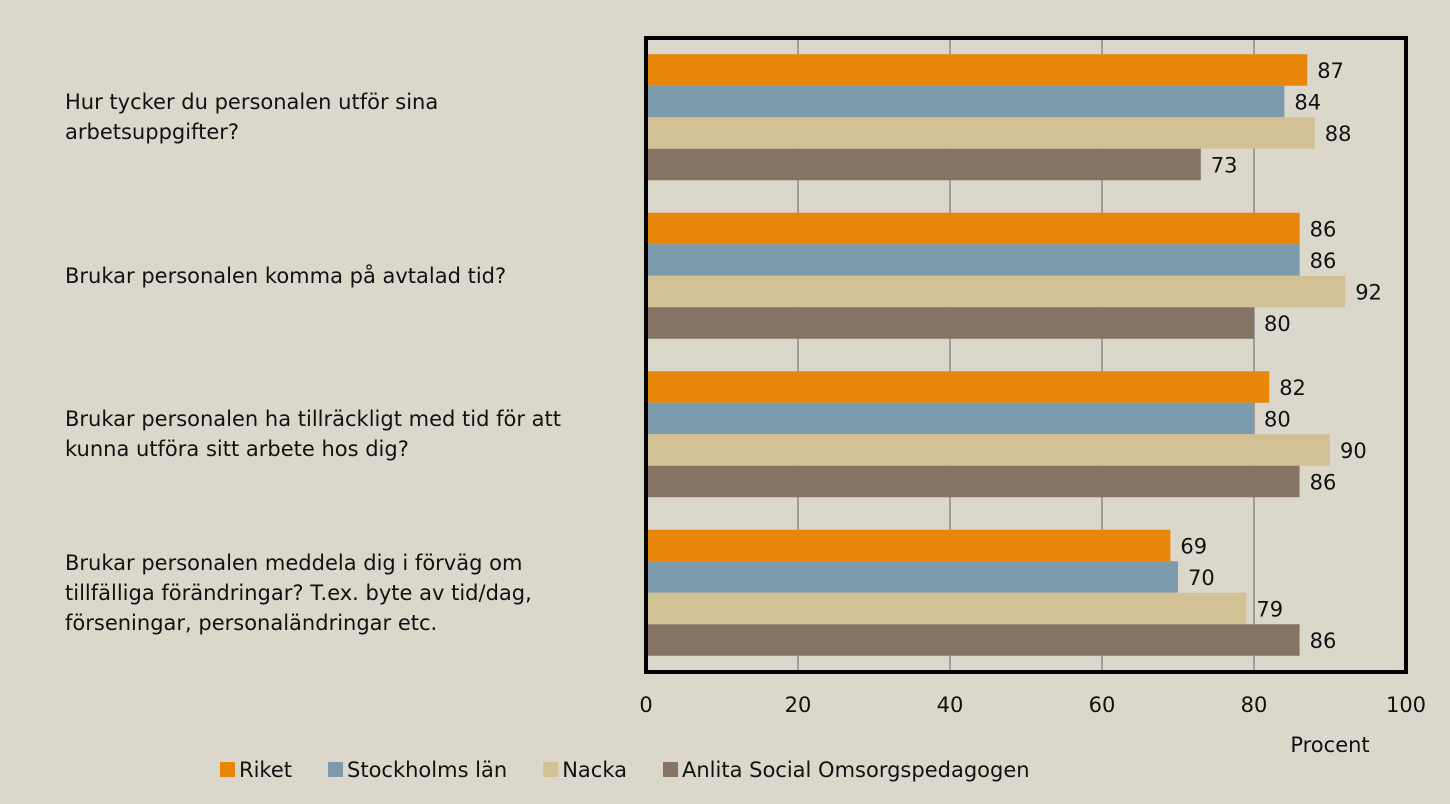 This screenshot has width=1450, height=804. I want to click on x-tick-label: 80, so click(1254, 705).